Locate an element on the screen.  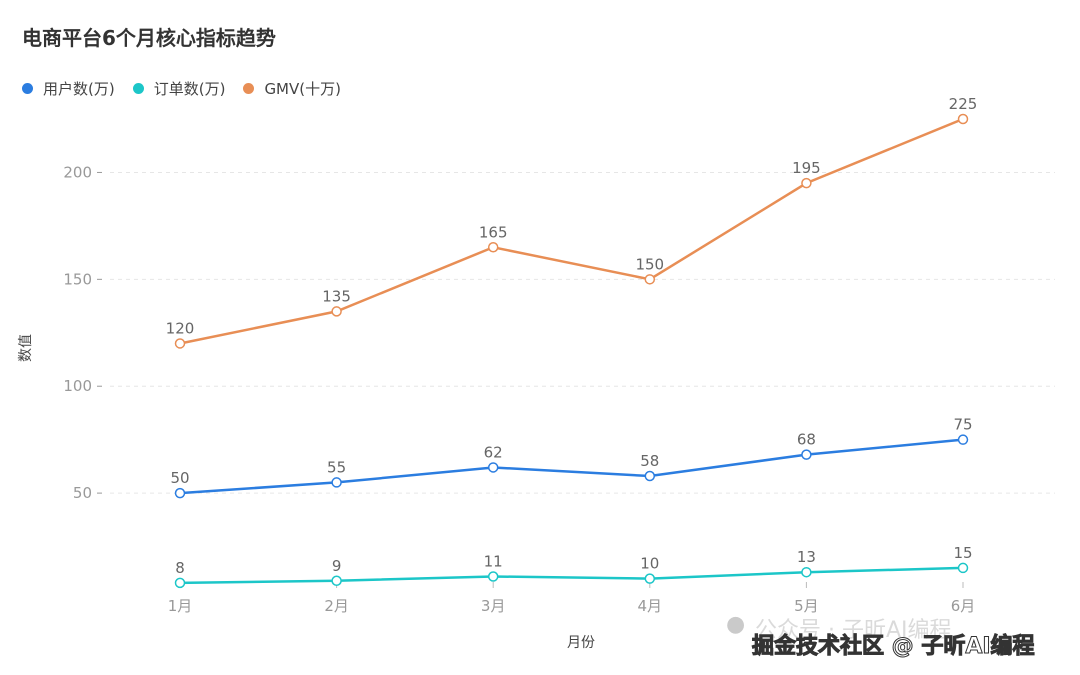
data-label: 13 is located at coordinates (806, 557).